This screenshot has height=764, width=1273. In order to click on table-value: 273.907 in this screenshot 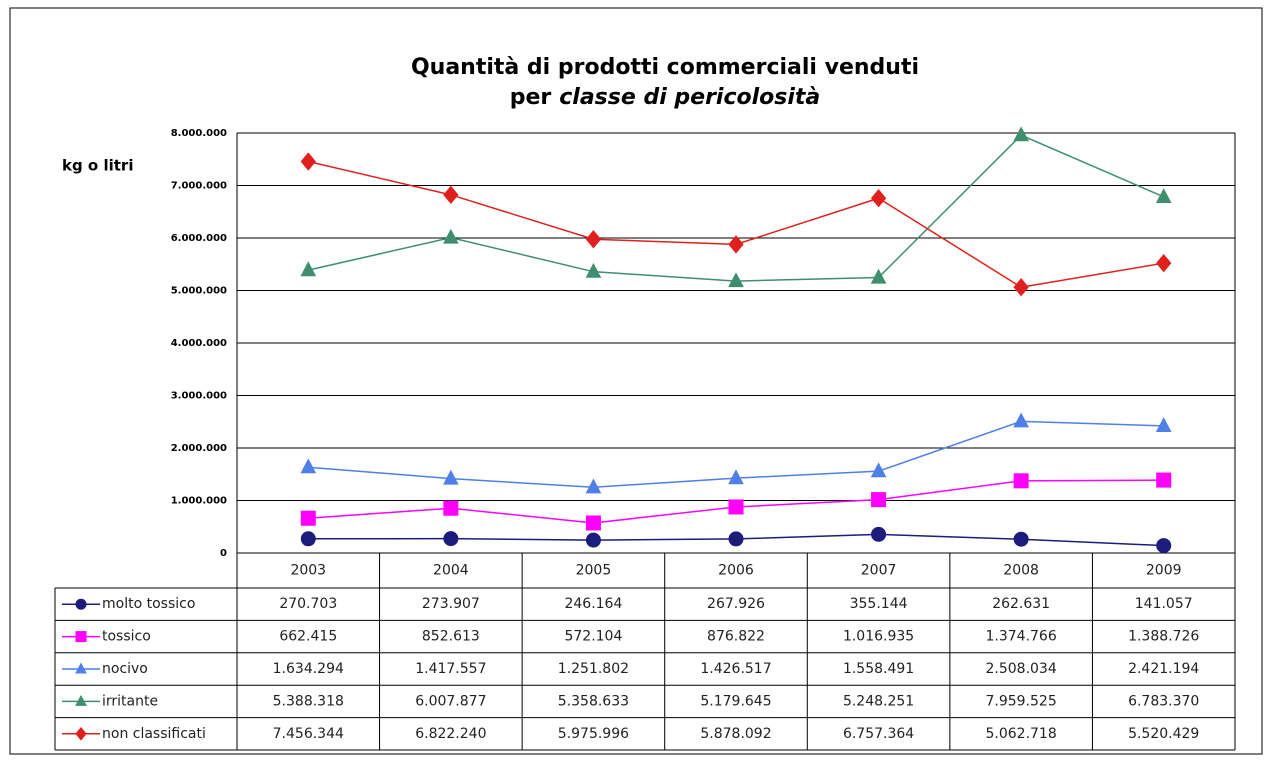, I will do `click(451, 604)`.